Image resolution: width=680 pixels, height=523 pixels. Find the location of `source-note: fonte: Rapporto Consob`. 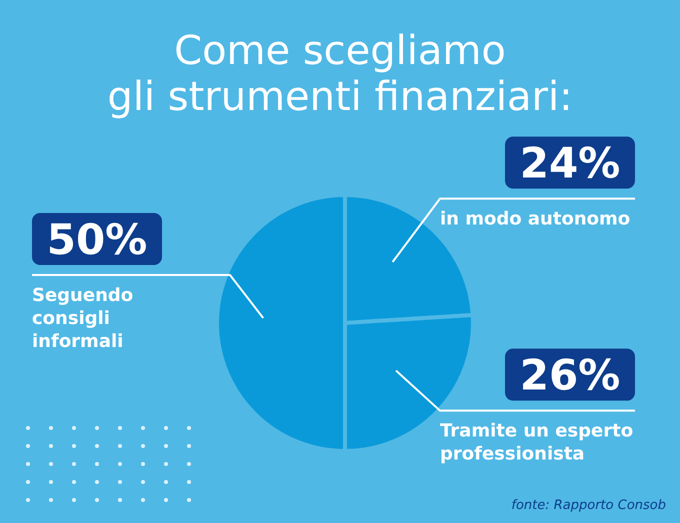

source-note: fonte: Rapporto Consob is located at coordinates (588, 505).